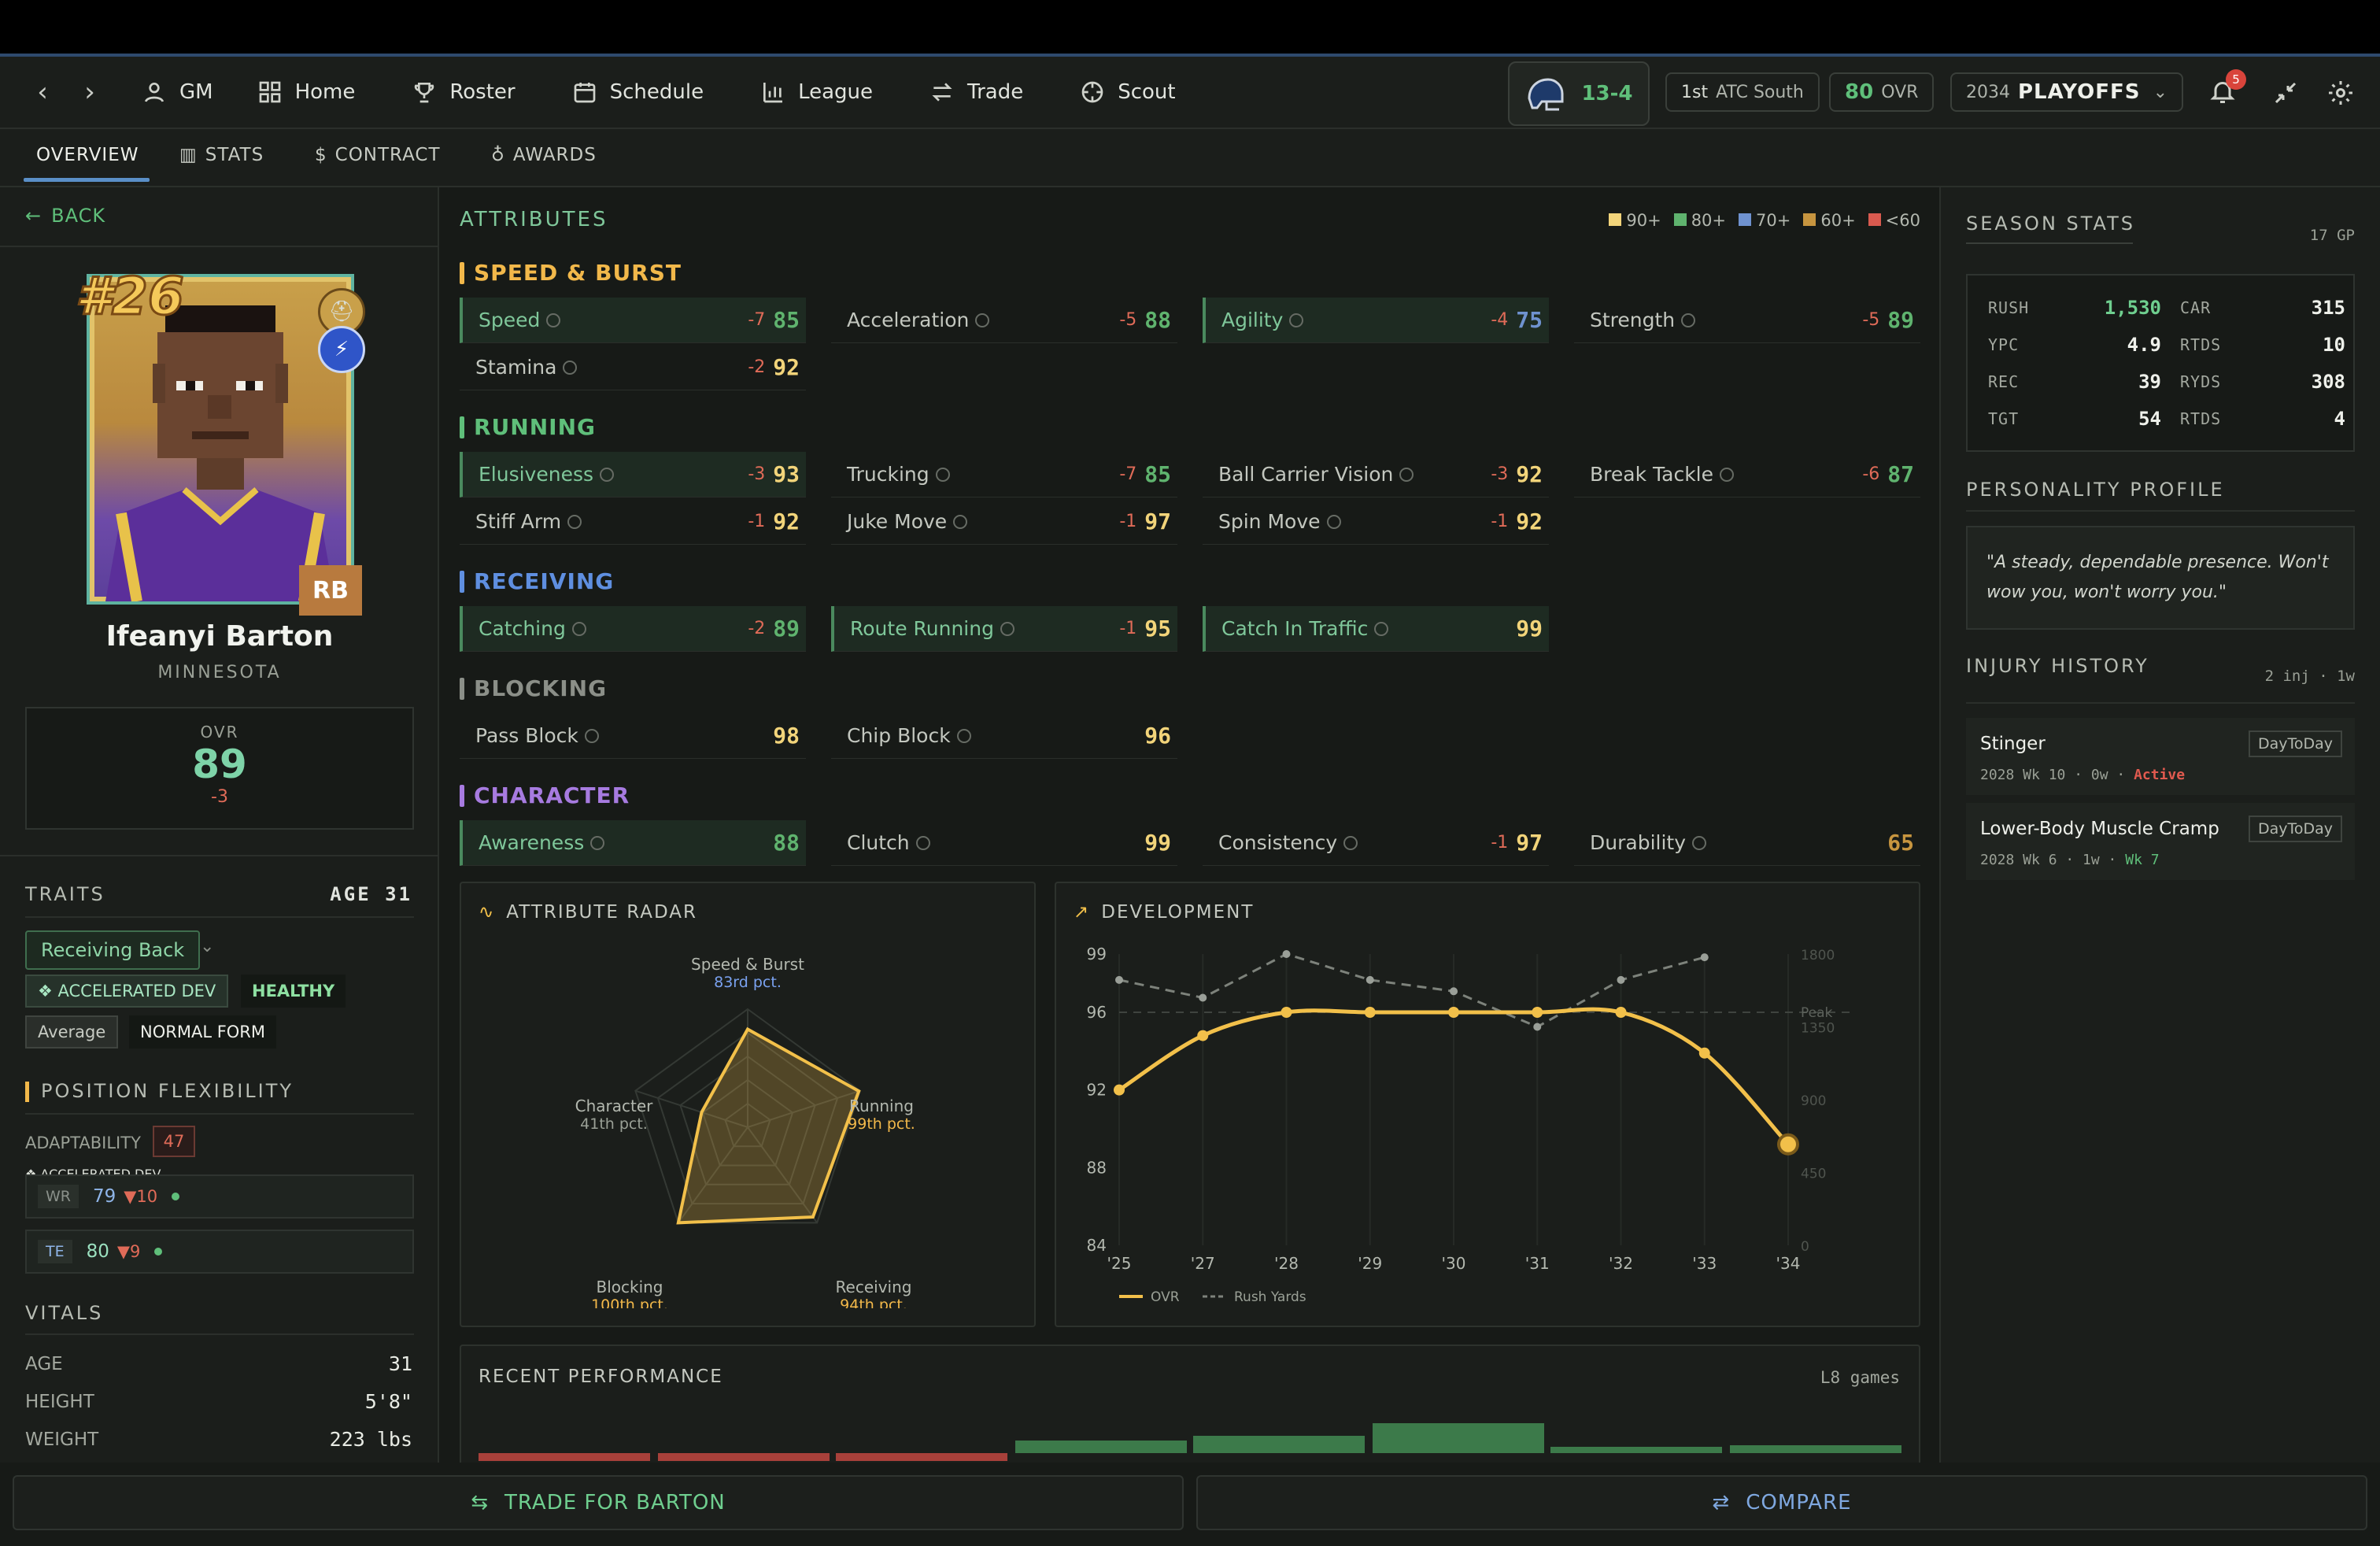 The height and width of the screenshot is (1546, 2380). What do you see at coordinates (462, 581) in the screenshot?
I see `group-accent` at bounding box center [462, 581].